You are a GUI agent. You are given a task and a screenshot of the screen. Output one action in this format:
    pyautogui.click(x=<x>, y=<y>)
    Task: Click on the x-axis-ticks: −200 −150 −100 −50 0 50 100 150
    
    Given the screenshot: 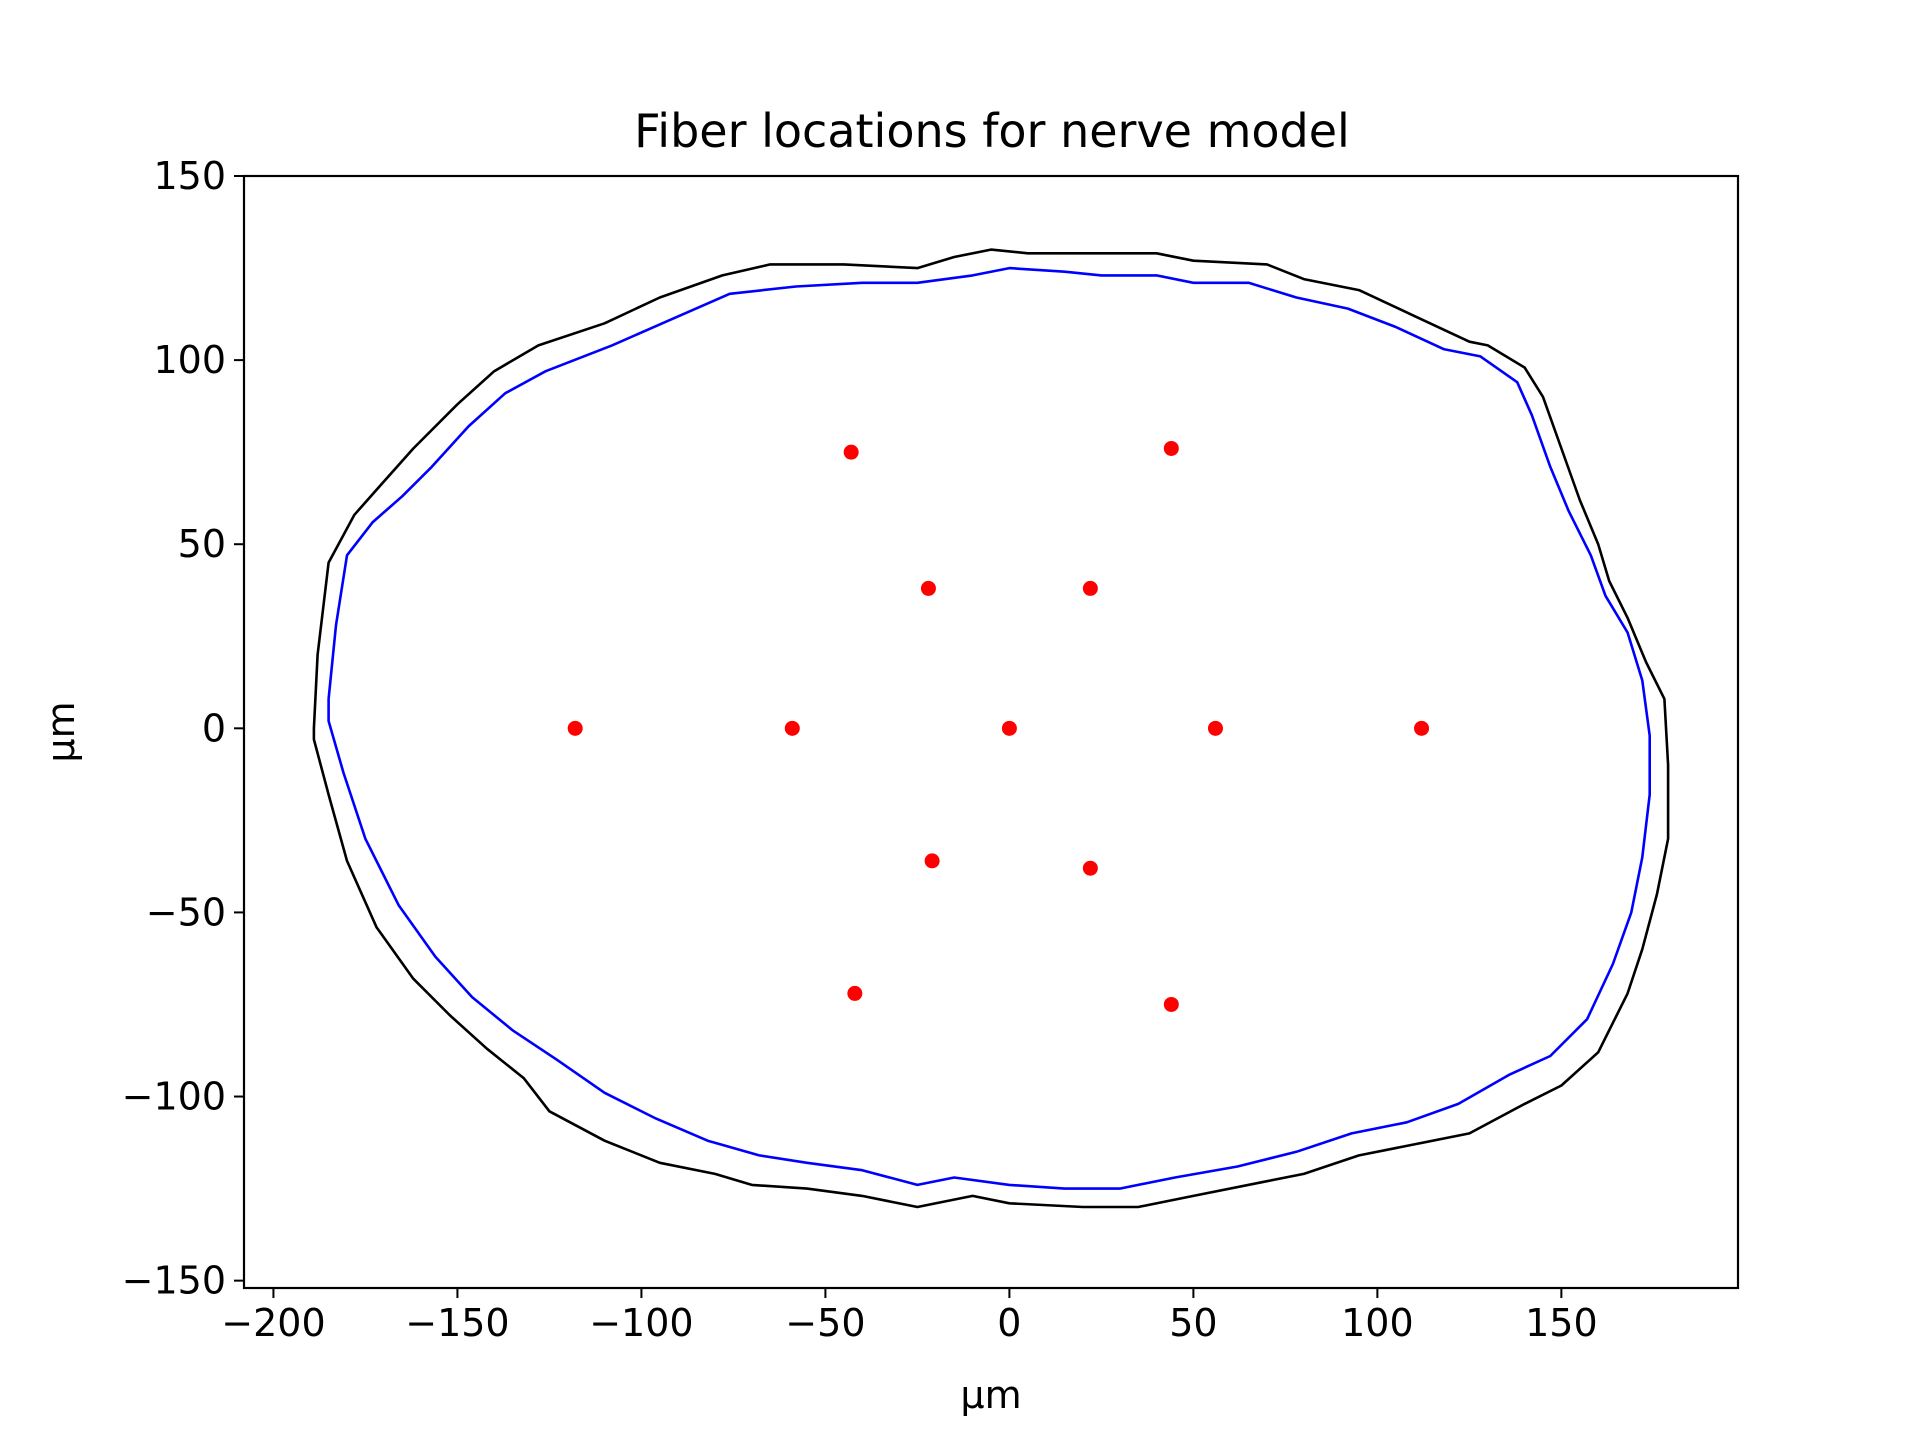 What is the action you would take?
    pyautogui.click(x=909, y=1316)
    